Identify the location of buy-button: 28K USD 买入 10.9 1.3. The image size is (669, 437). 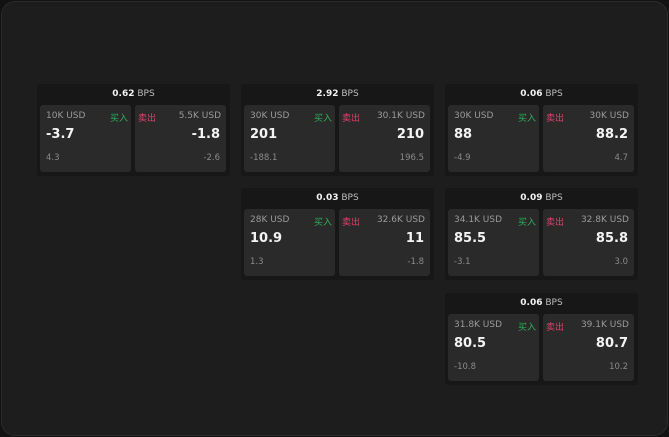
(289, 242).